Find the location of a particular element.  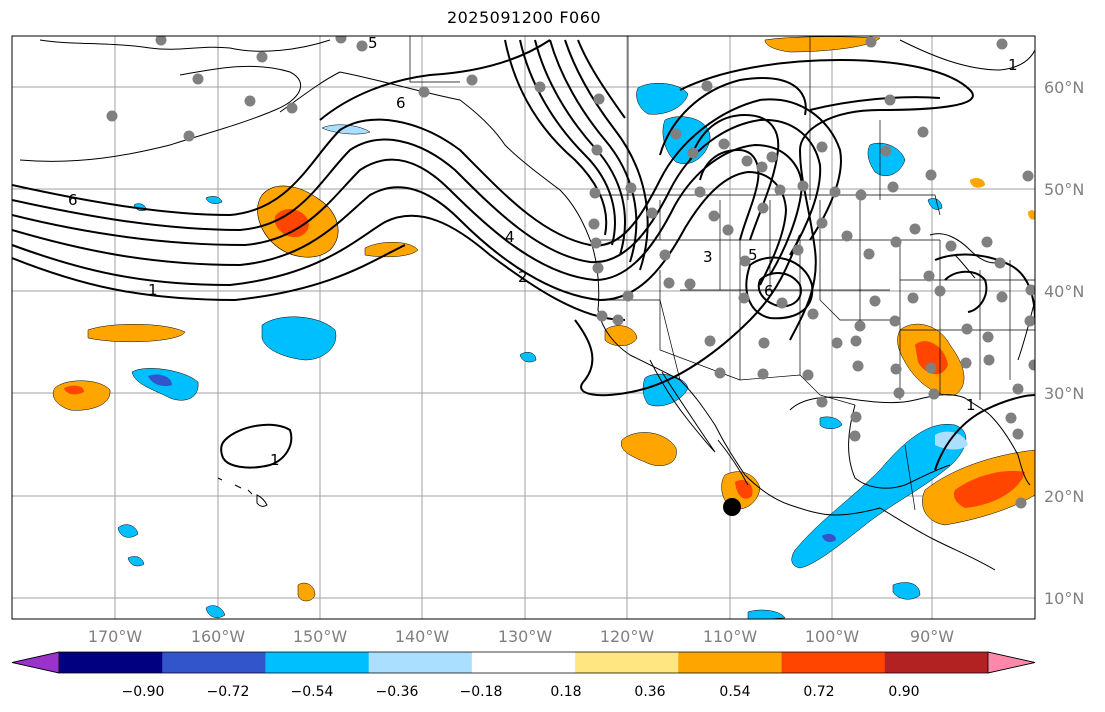

colorbar-tick-label: 0.36 is located at coordinates (649, 692).